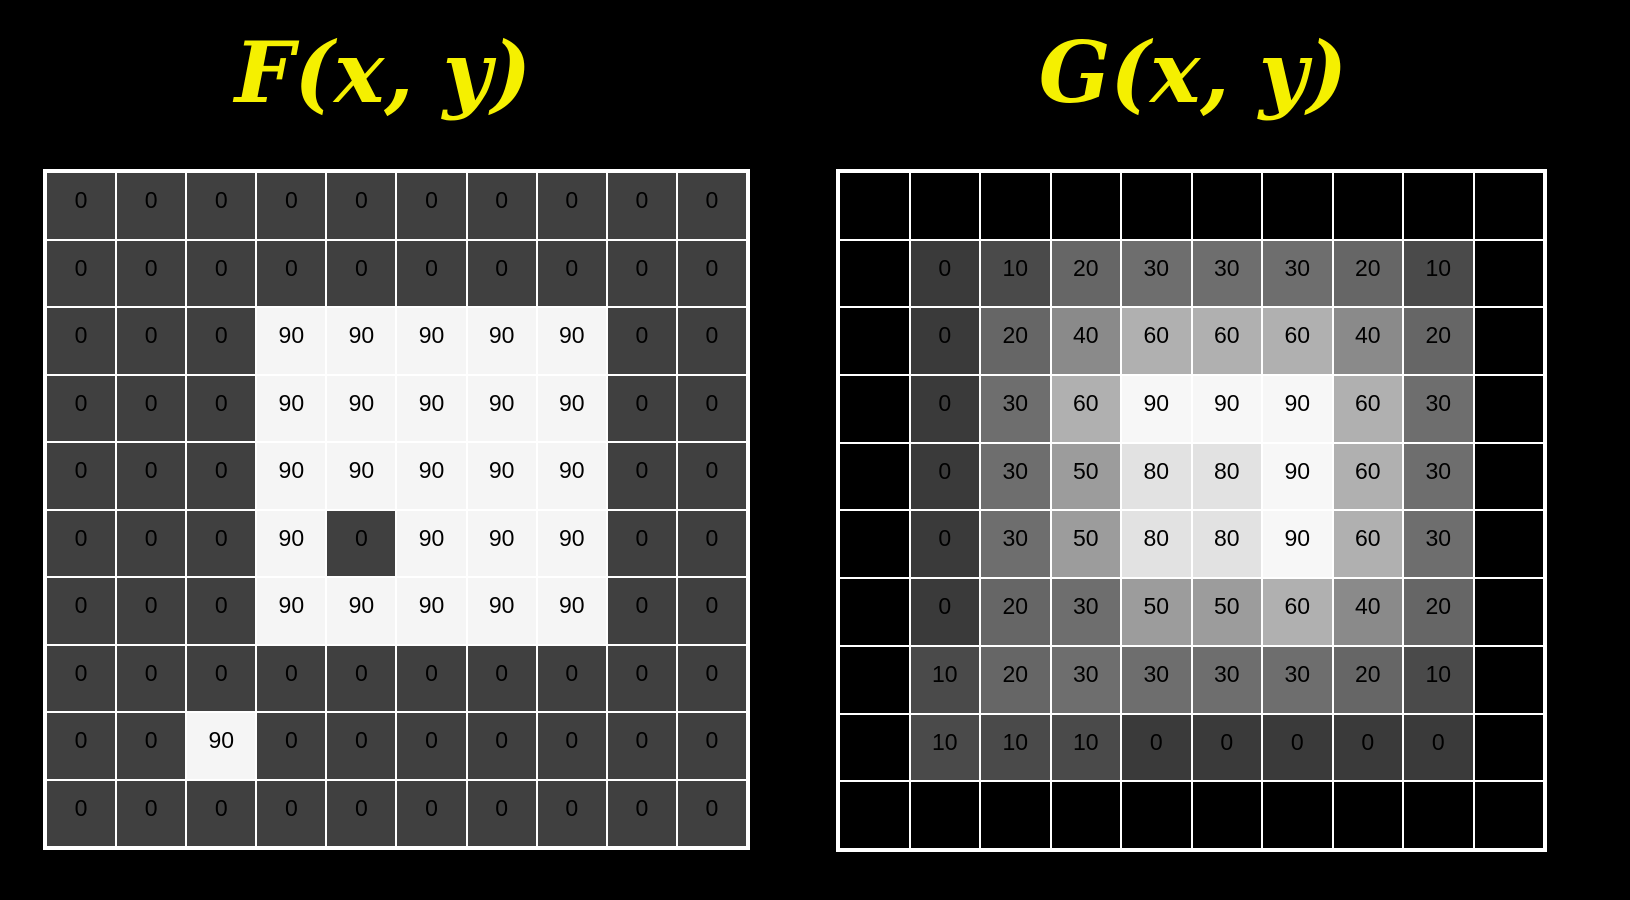 This screenshot has width=1630, height=900. What do you see at coordinates (1193, 72) in the screenshot?
I see `title-g: G(x, y)` at bounding box center [1193, 72].